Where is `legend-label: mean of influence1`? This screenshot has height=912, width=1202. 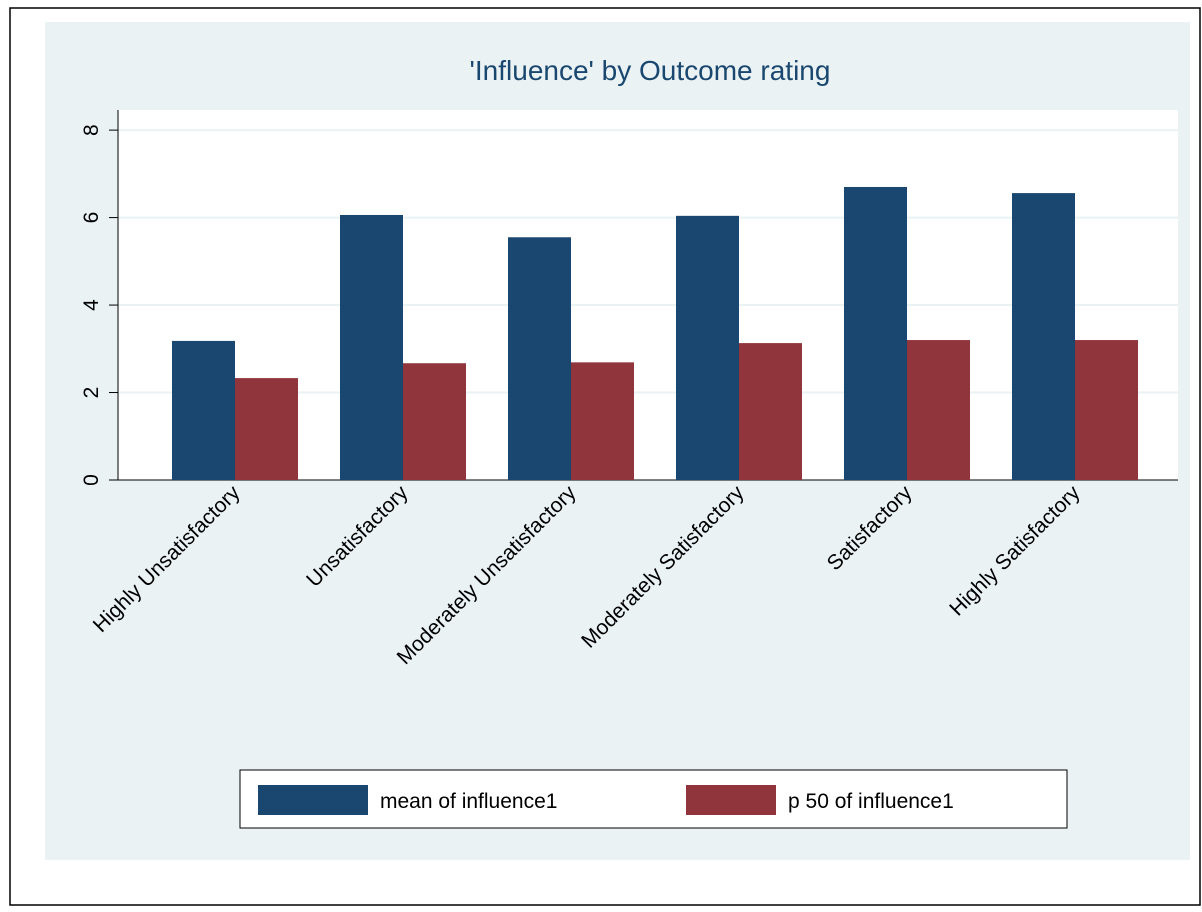
legend-label: mean of influence1 is located at coordinates (468, 801).